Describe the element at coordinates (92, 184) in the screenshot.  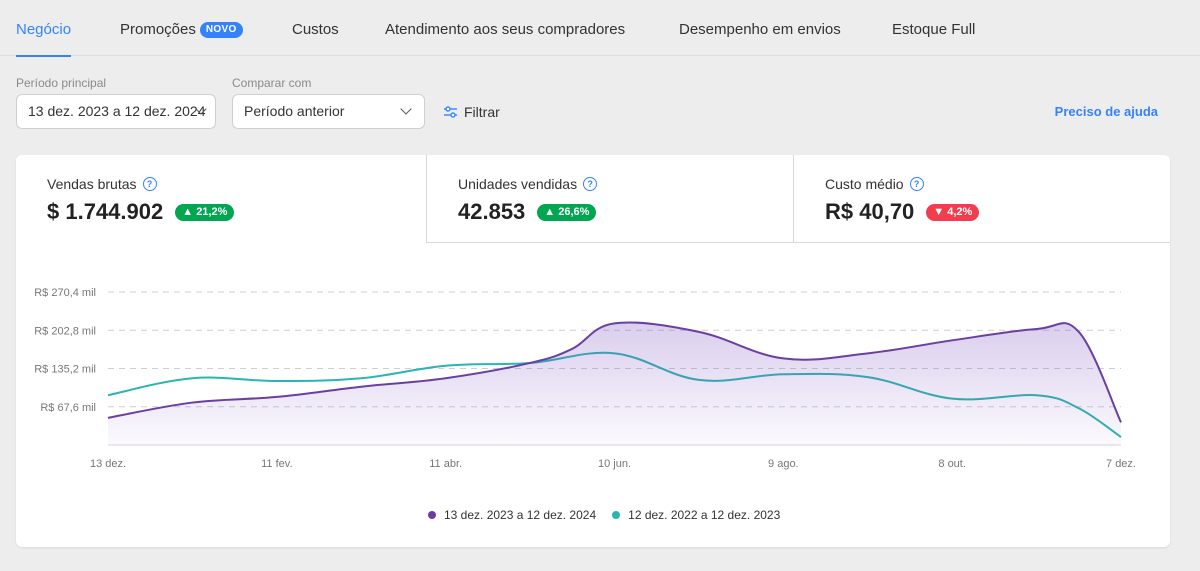
I see `kpi-title: Vendas brutas` at that location.